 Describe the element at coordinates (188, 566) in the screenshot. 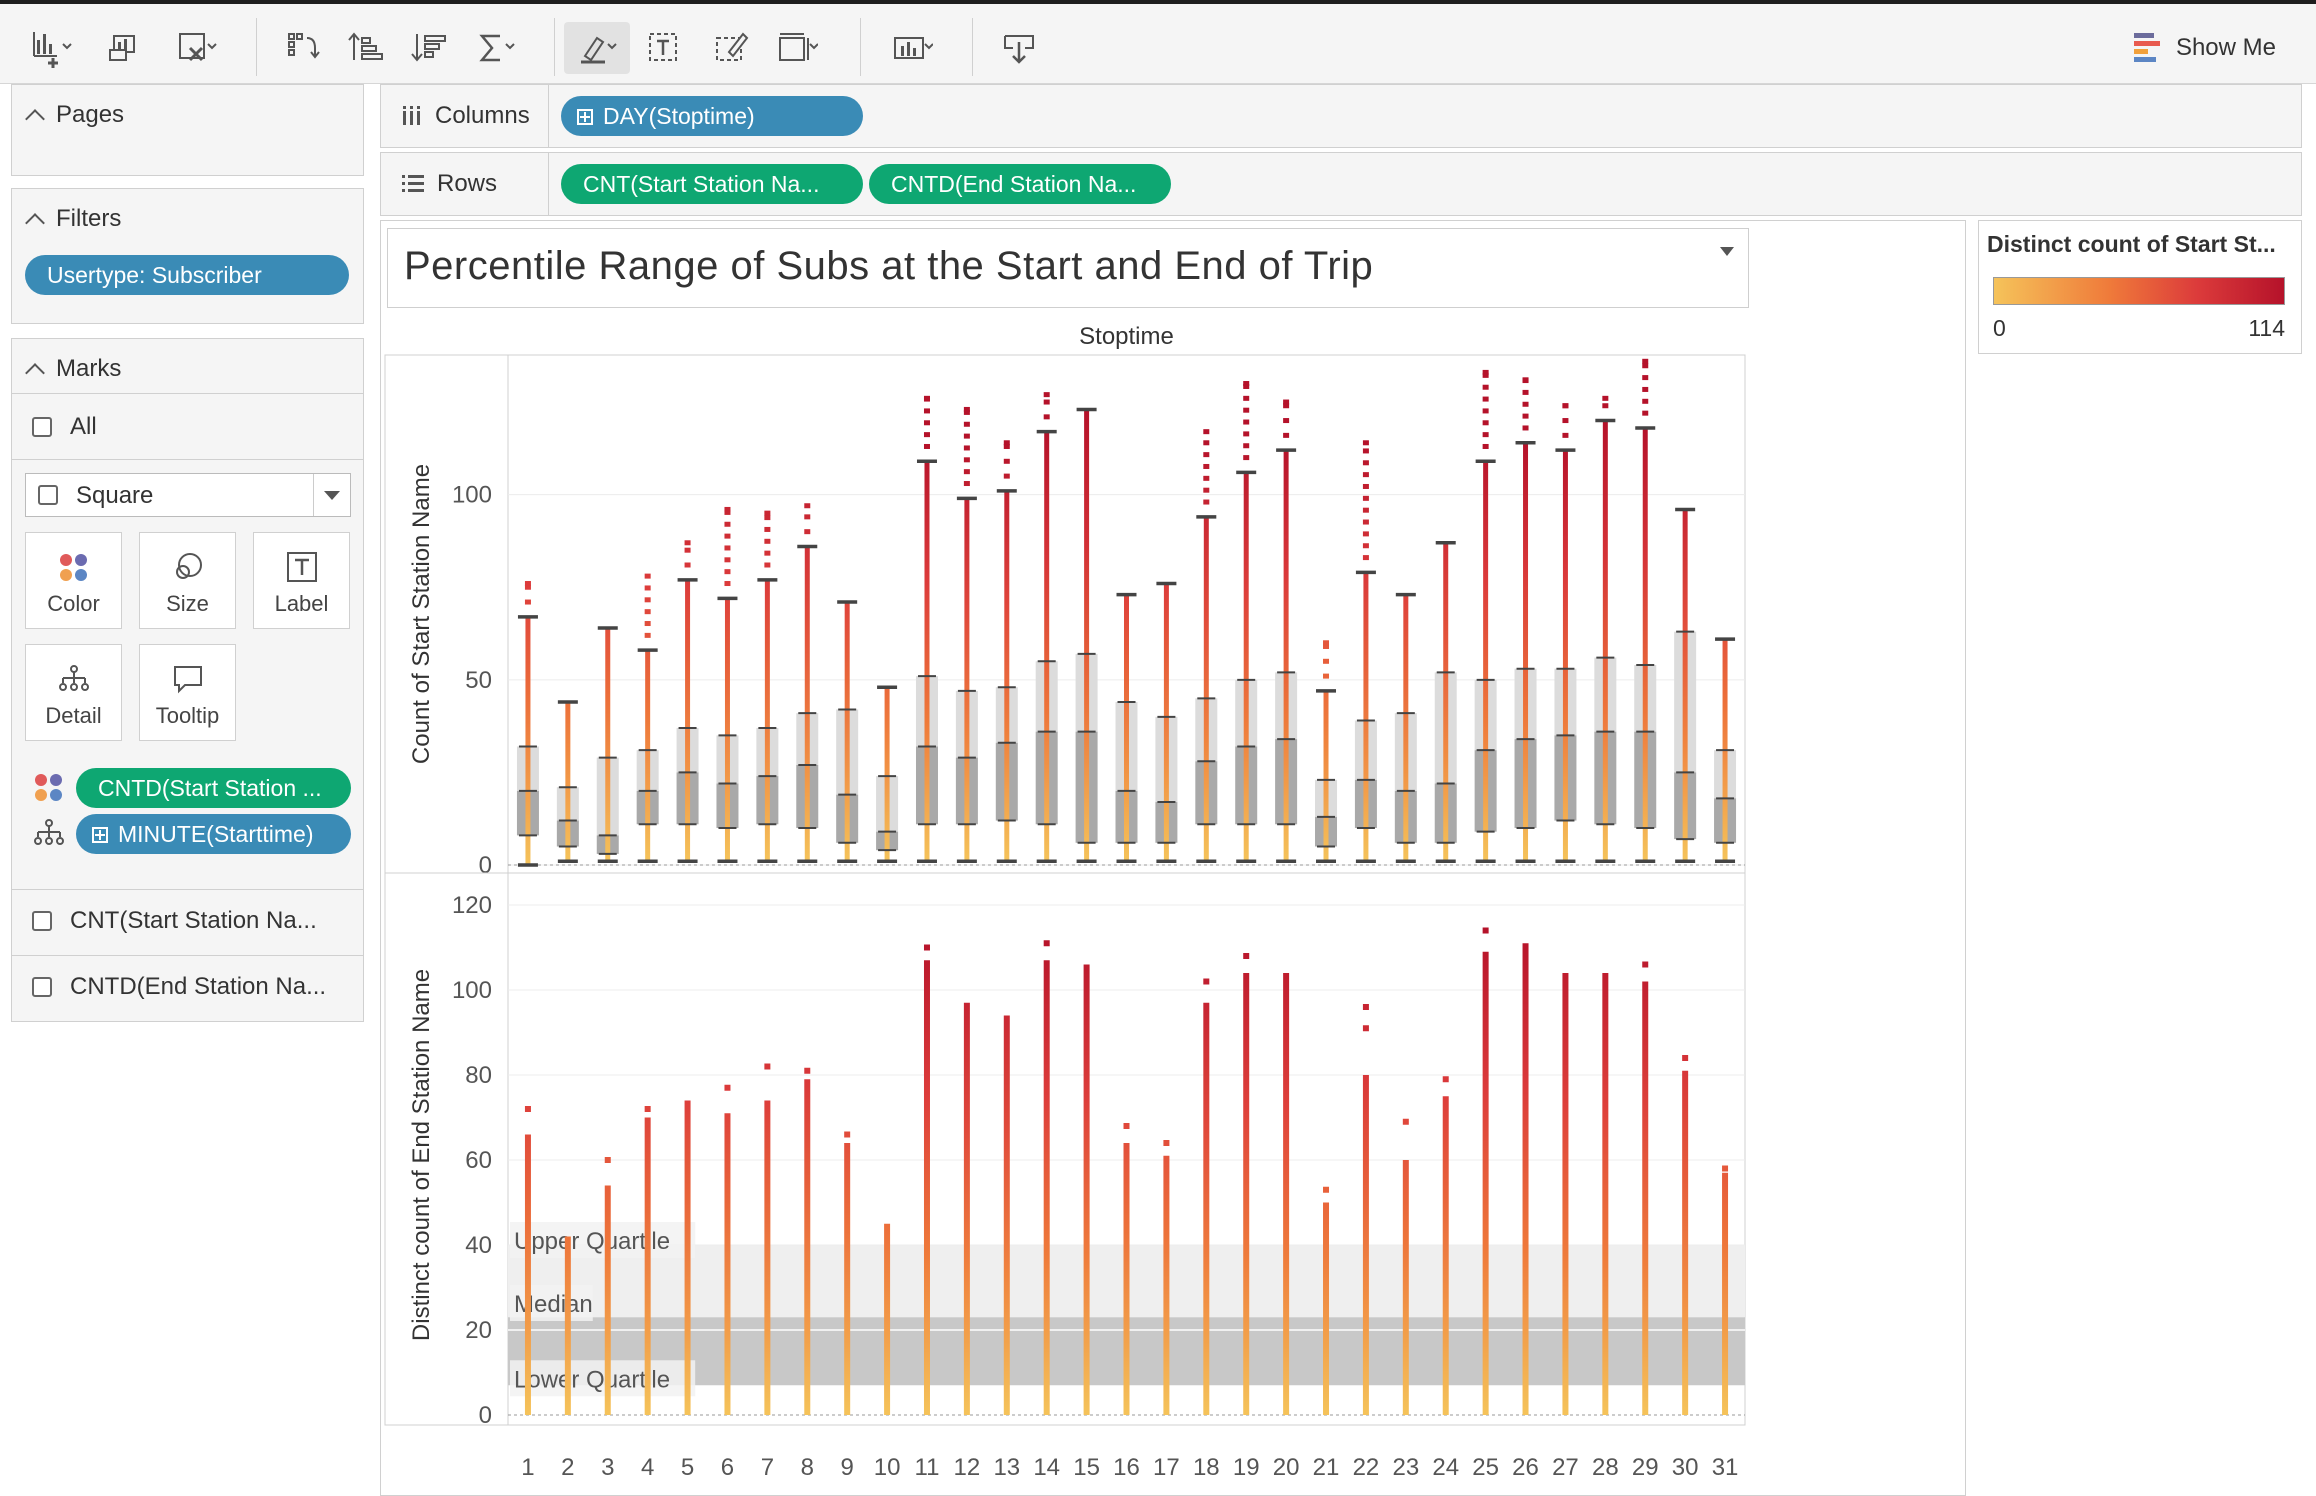

I see `size-icon` at that location.